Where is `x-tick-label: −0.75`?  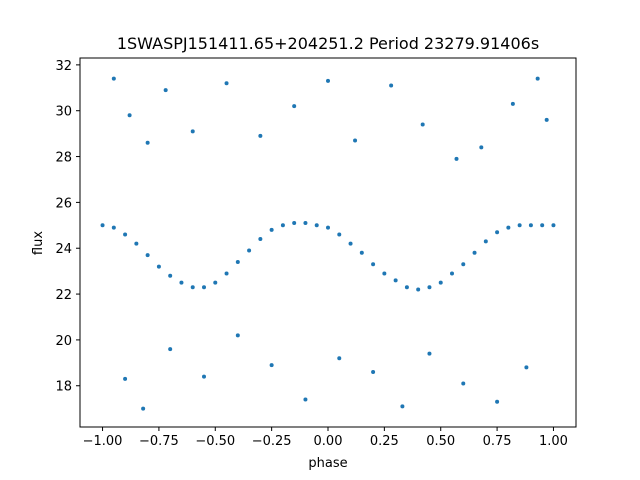
x-tick-label: −0.75 is located at coordinates (159, 441).